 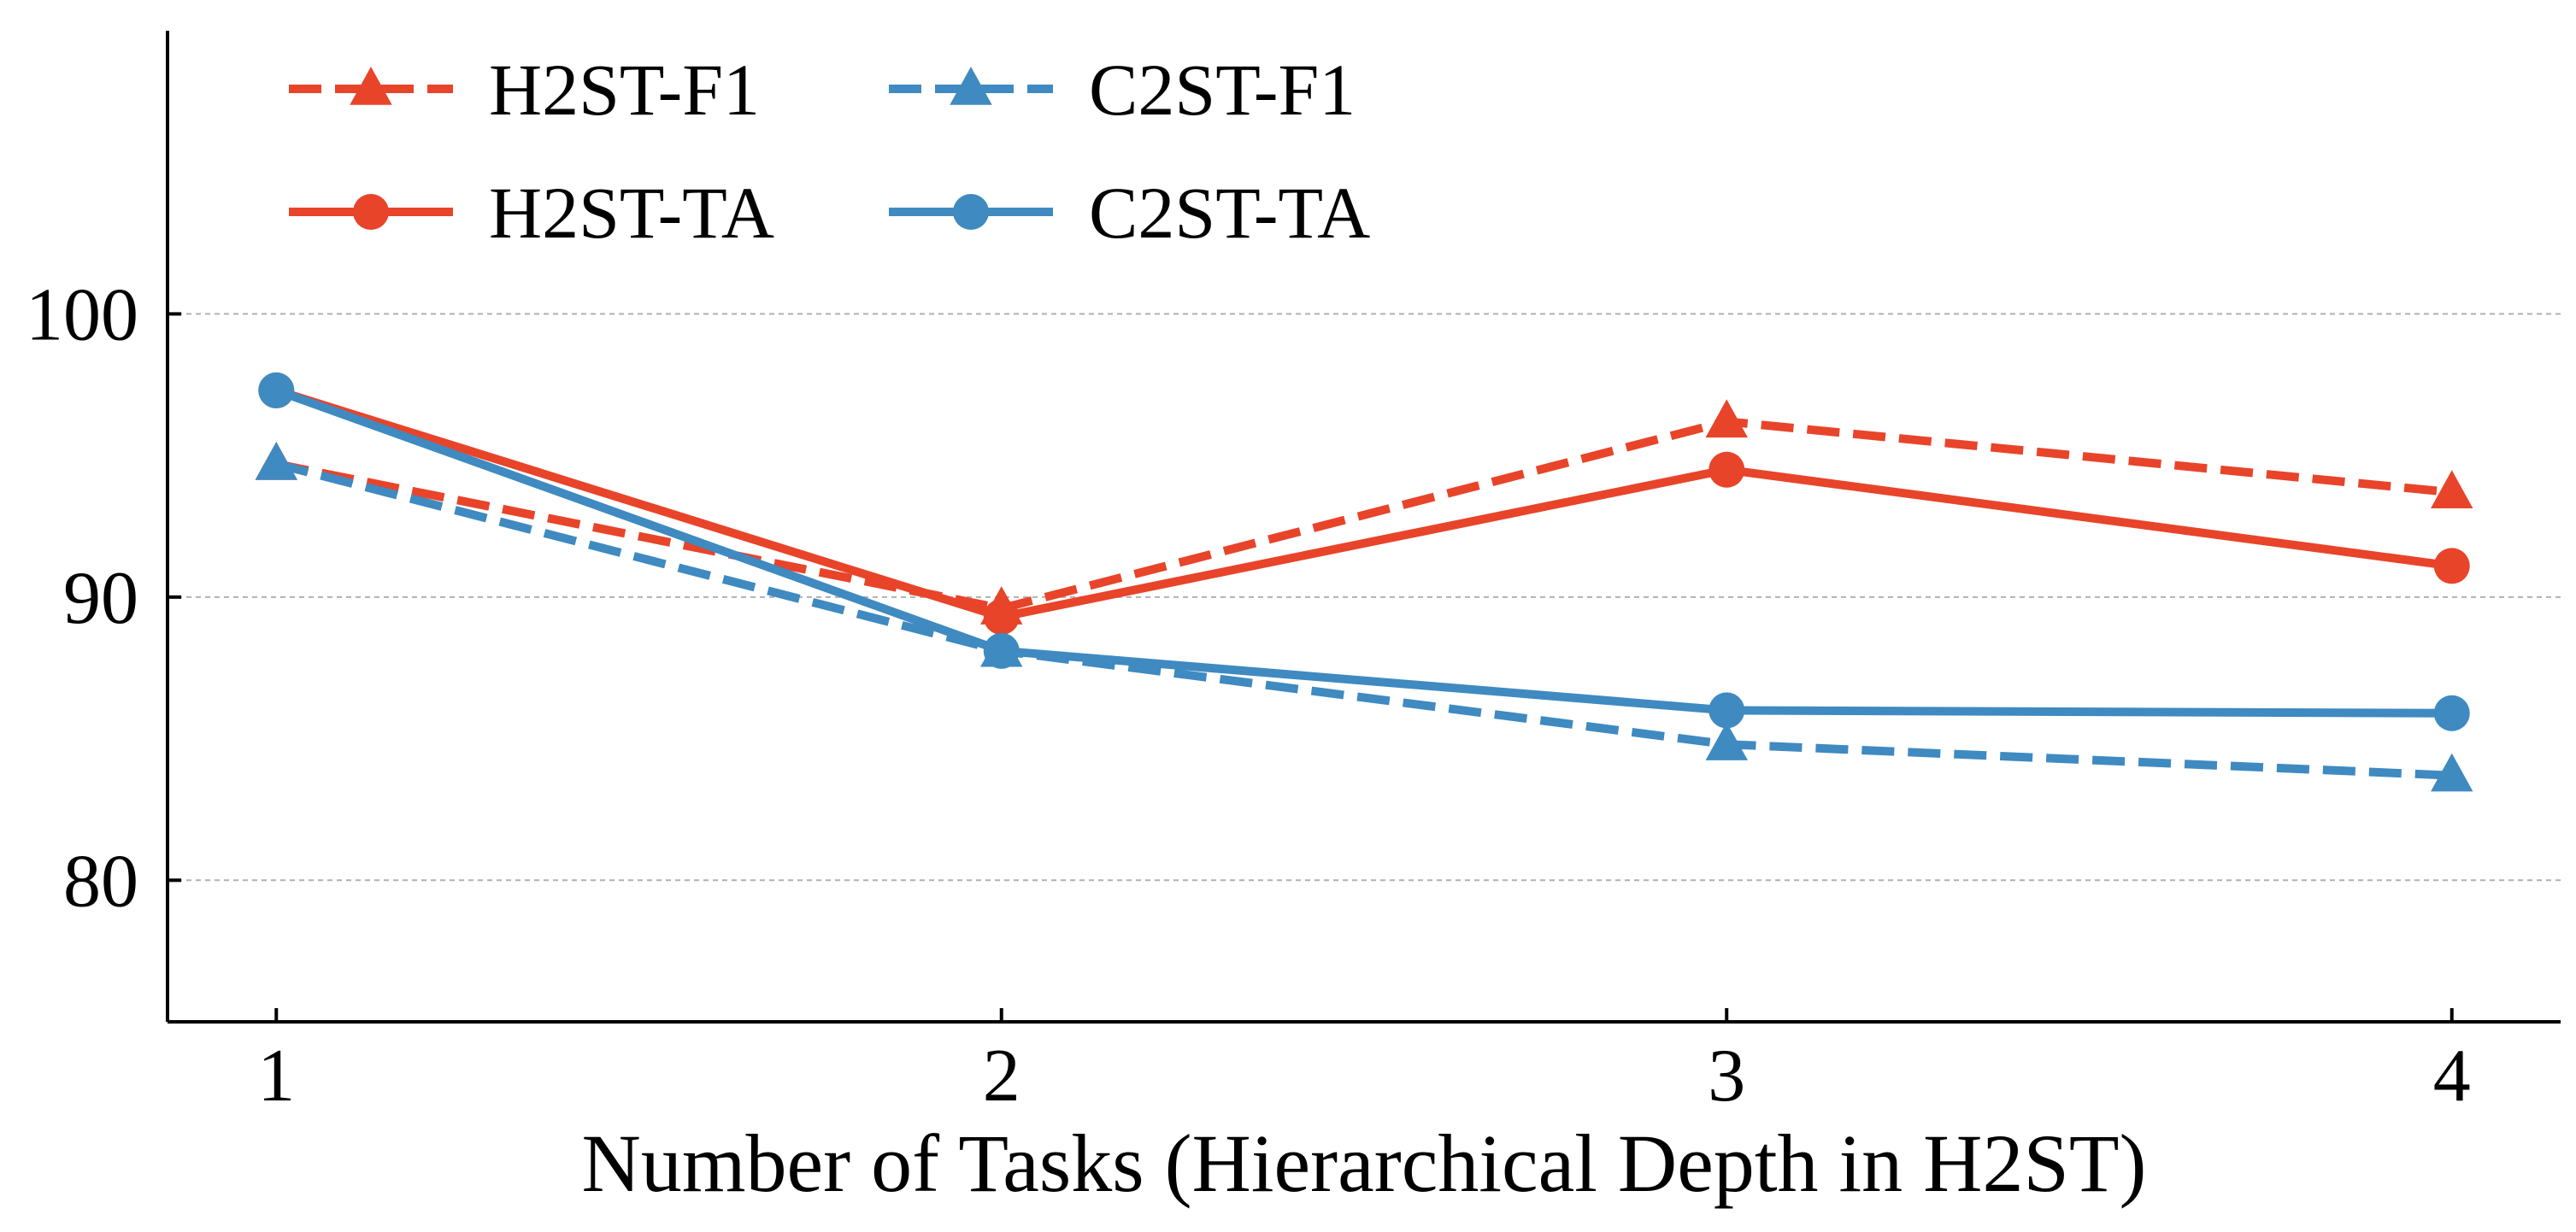 What do you see at coordinates (631, 213) in the screenshot?
I see `legend-label-h2st-ta: H2ST-TA` at bounding box center [631, 213].